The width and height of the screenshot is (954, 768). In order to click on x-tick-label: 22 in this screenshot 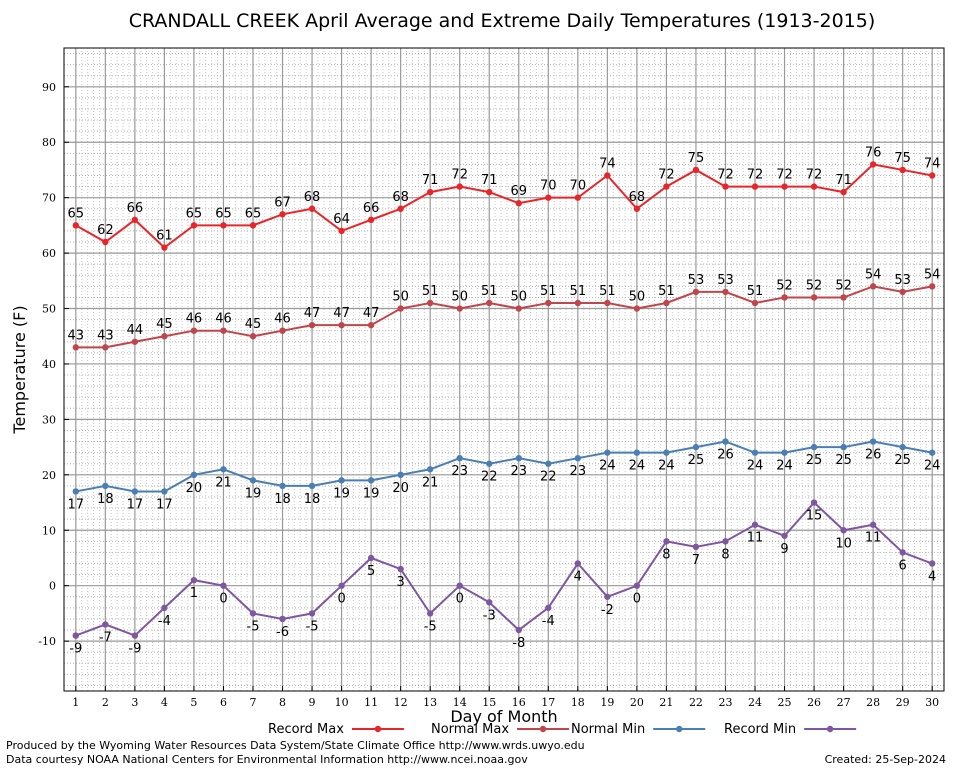, I will do `click(696, 702)`.